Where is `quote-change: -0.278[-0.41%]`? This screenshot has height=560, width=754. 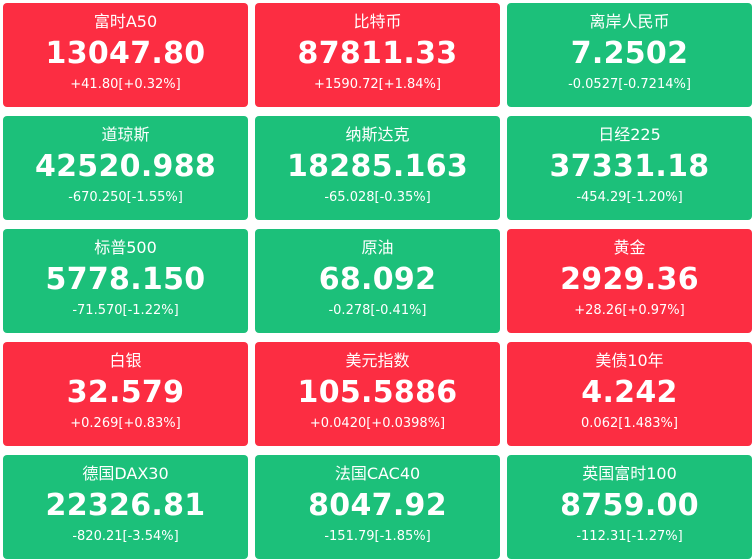
quote-change: -0.278[-0.41%] is located at coordinates (377, 310).